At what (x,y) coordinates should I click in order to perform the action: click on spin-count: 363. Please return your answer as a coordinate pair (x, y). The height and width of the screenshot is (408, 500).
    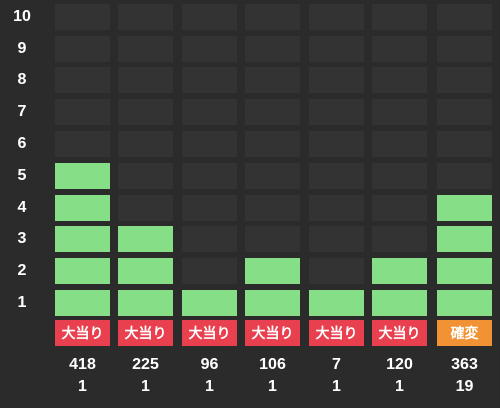
    Looking at the image, I should click on (464, 364).